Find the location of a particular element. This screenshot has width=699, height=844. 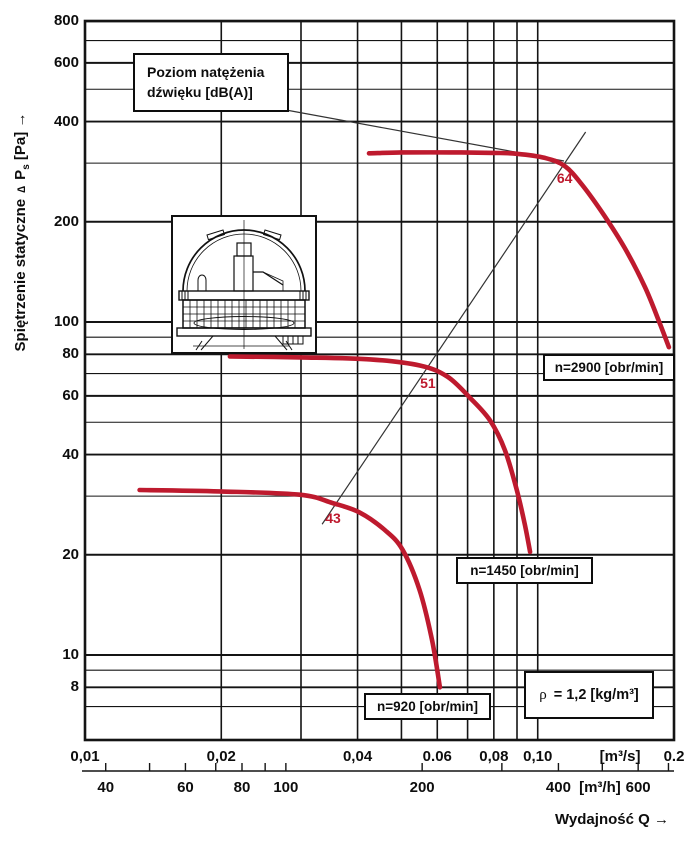

y-axis-arrow: → is located at coordinates (20, 120).